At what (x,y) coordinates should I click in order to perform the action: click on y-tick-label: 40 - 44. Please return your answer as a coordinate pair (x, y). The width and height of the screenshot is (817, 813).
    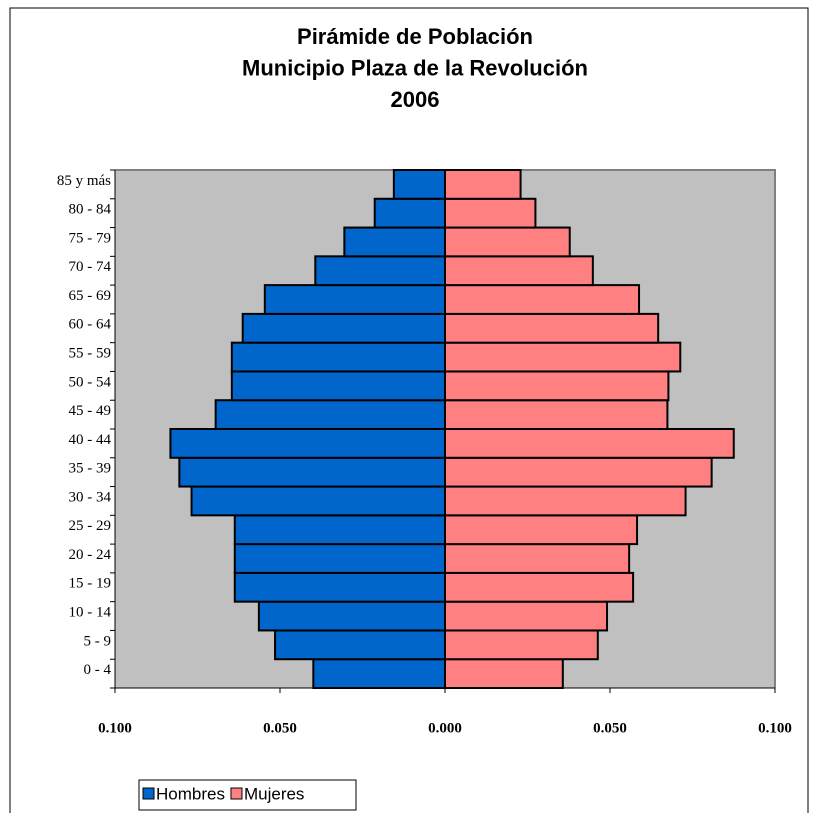
    Looking at the image, I should click on (90, 440).